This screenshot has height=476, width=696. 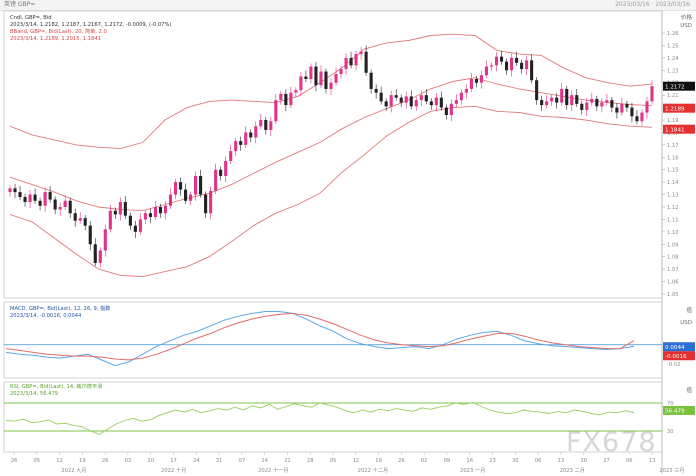 I want to click on x-day-label: 17, so click(x=173, y=461).